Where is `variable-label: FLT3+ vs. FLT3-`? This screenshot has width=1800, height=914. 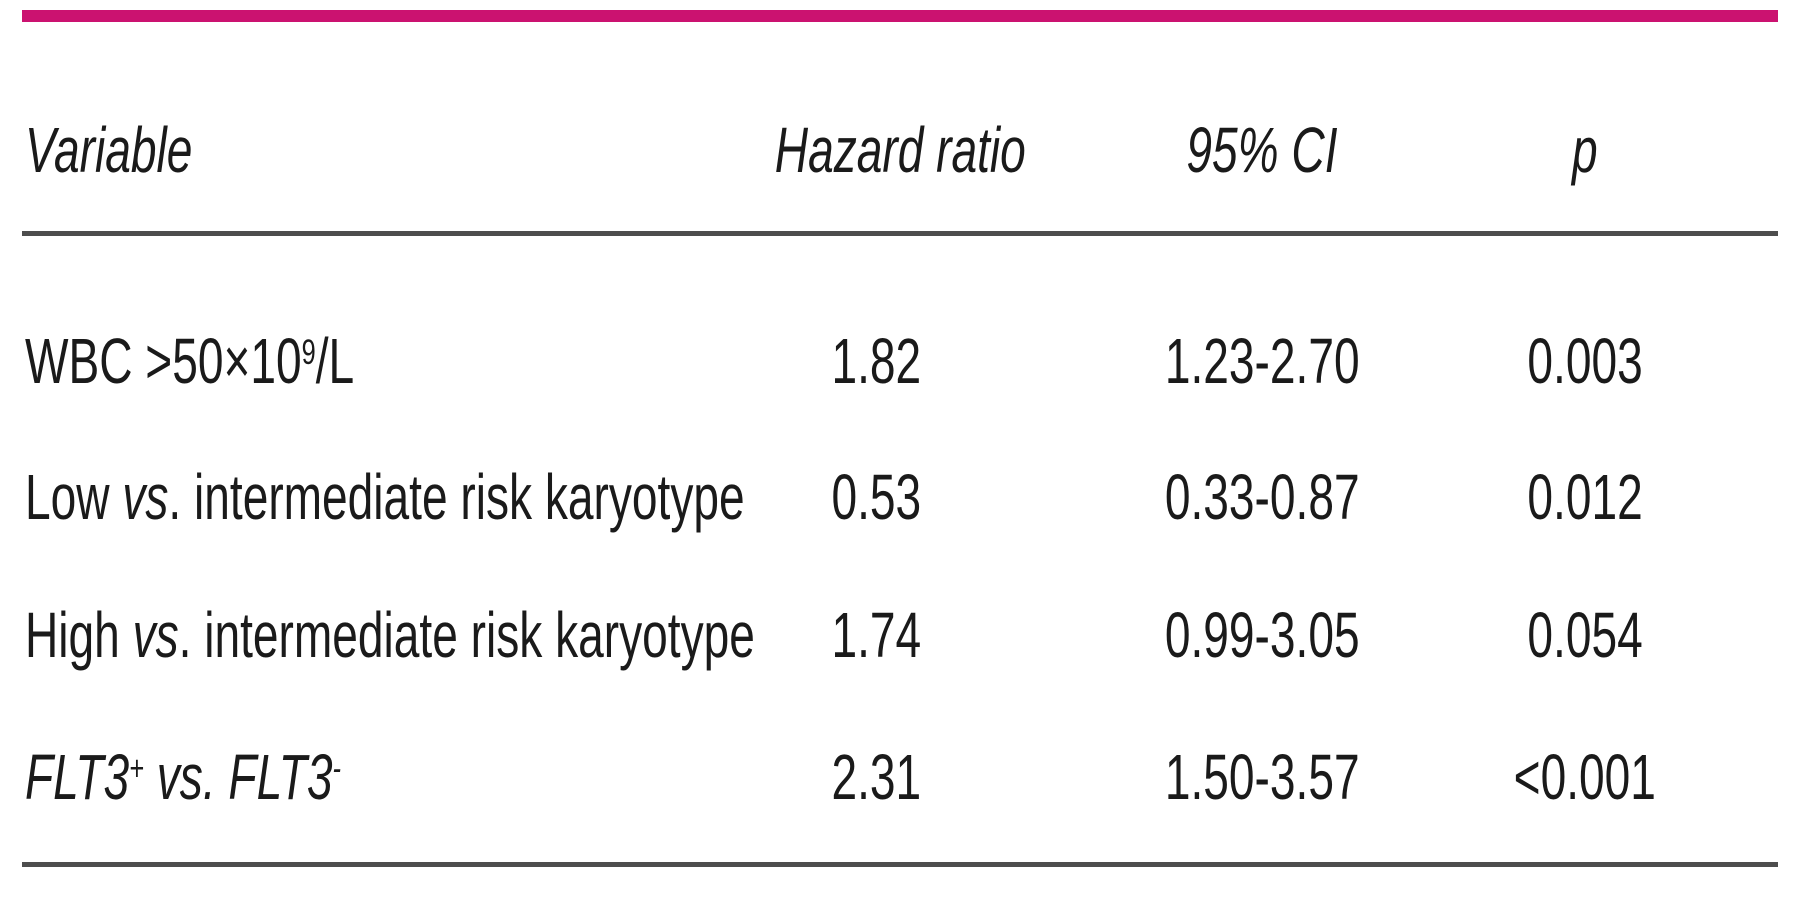 variable-label: FLT3+ vs. FLT3- is located at coordinates (183, 777).